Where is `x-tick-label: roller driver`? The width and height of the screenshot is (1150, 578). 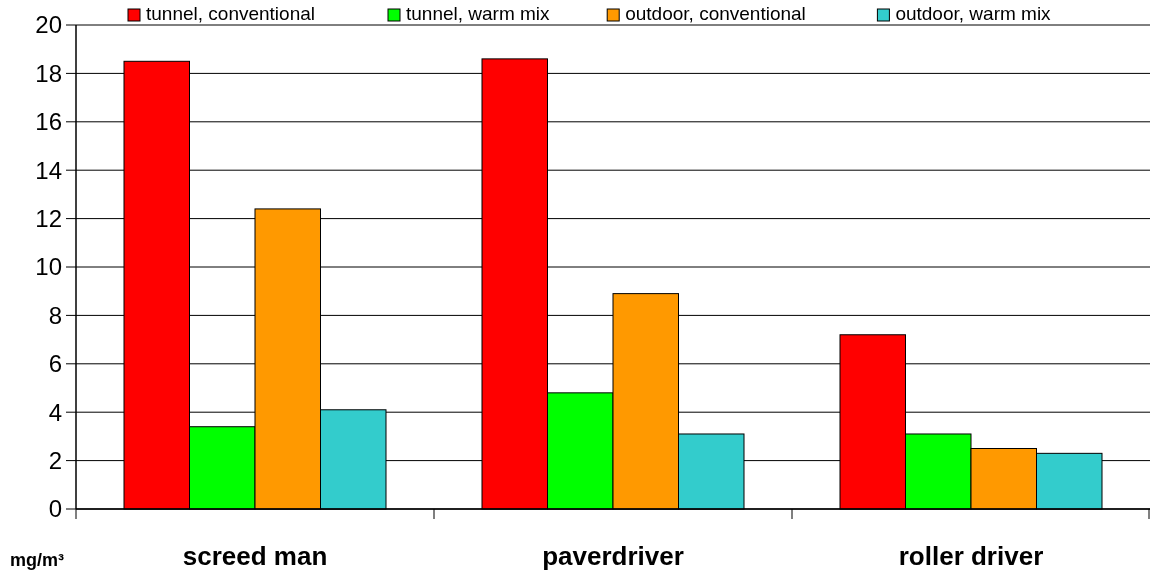 x-tick-label: roller driver is located at coordinates (971, 556).